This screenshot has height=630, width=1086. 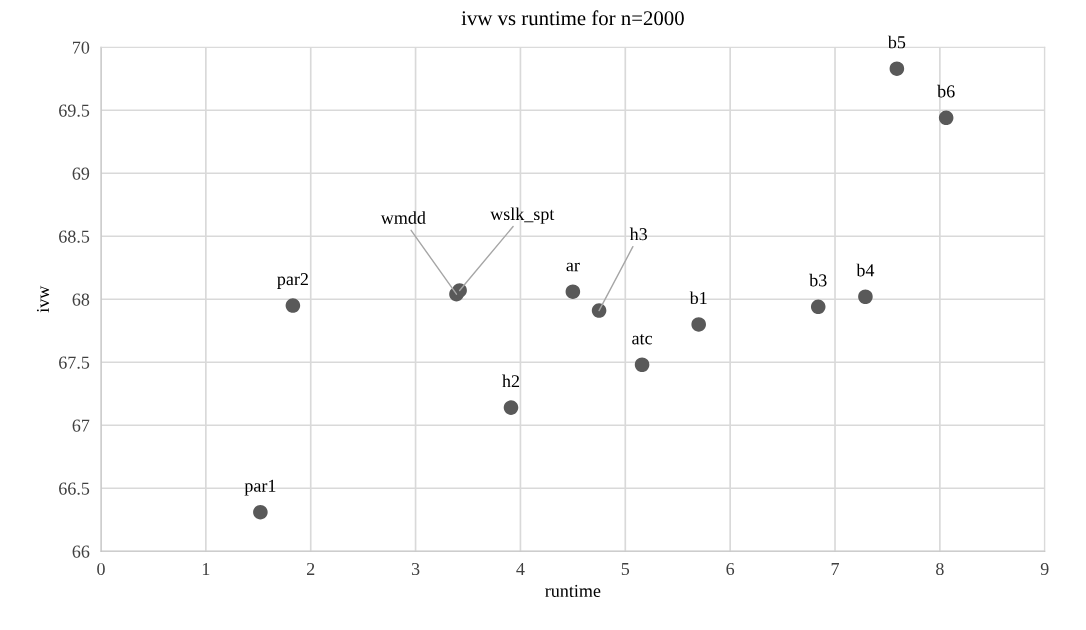 What do you see at coordinates (520, 569) in the screenshot?
I see `x-tick-label: 4` at bounding box center [520, 569].